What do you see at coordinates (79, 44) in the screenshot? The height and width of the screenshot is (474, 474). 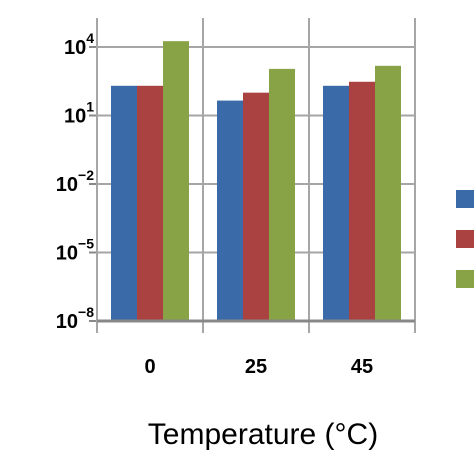 I see `y-tick-label: 10⁴` at bounding box center [79, 44].